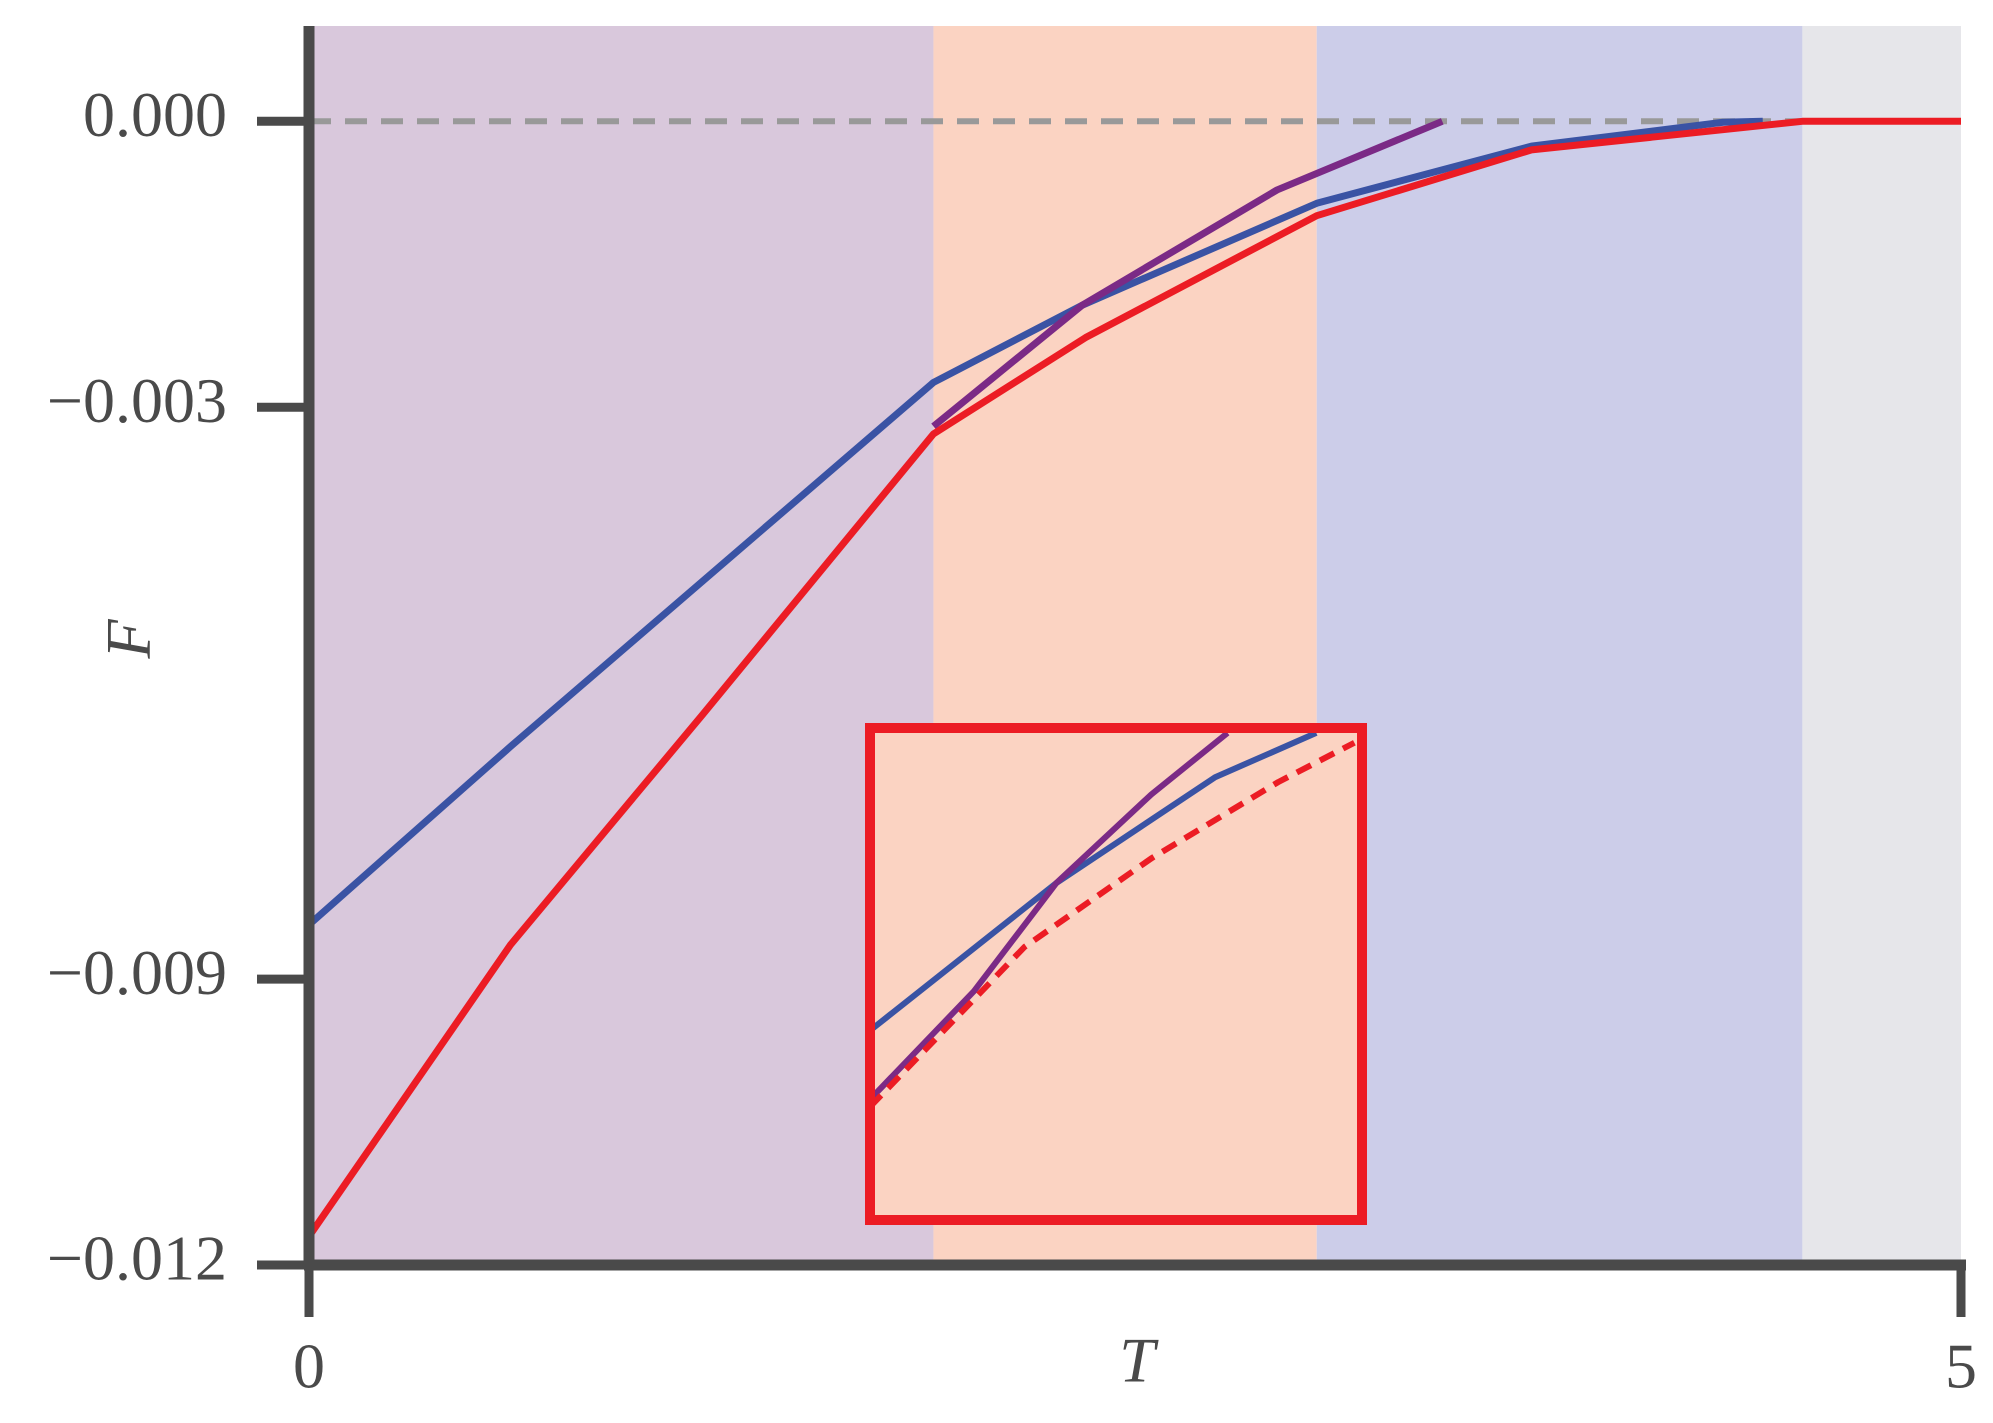  Describe the element at coordinates (1139, 1360) in the screenshot. I see `x-axis-label: T` at that location.